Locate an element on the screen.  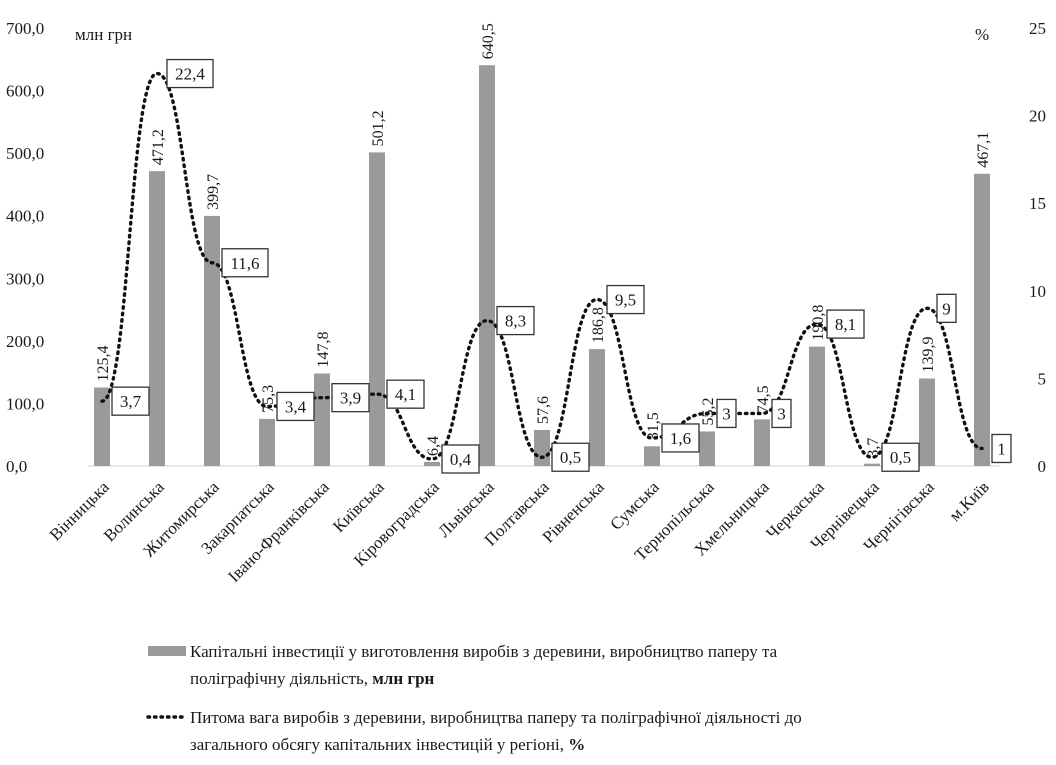
line-label-text: 8,1 is located at coordinates (845, 324).